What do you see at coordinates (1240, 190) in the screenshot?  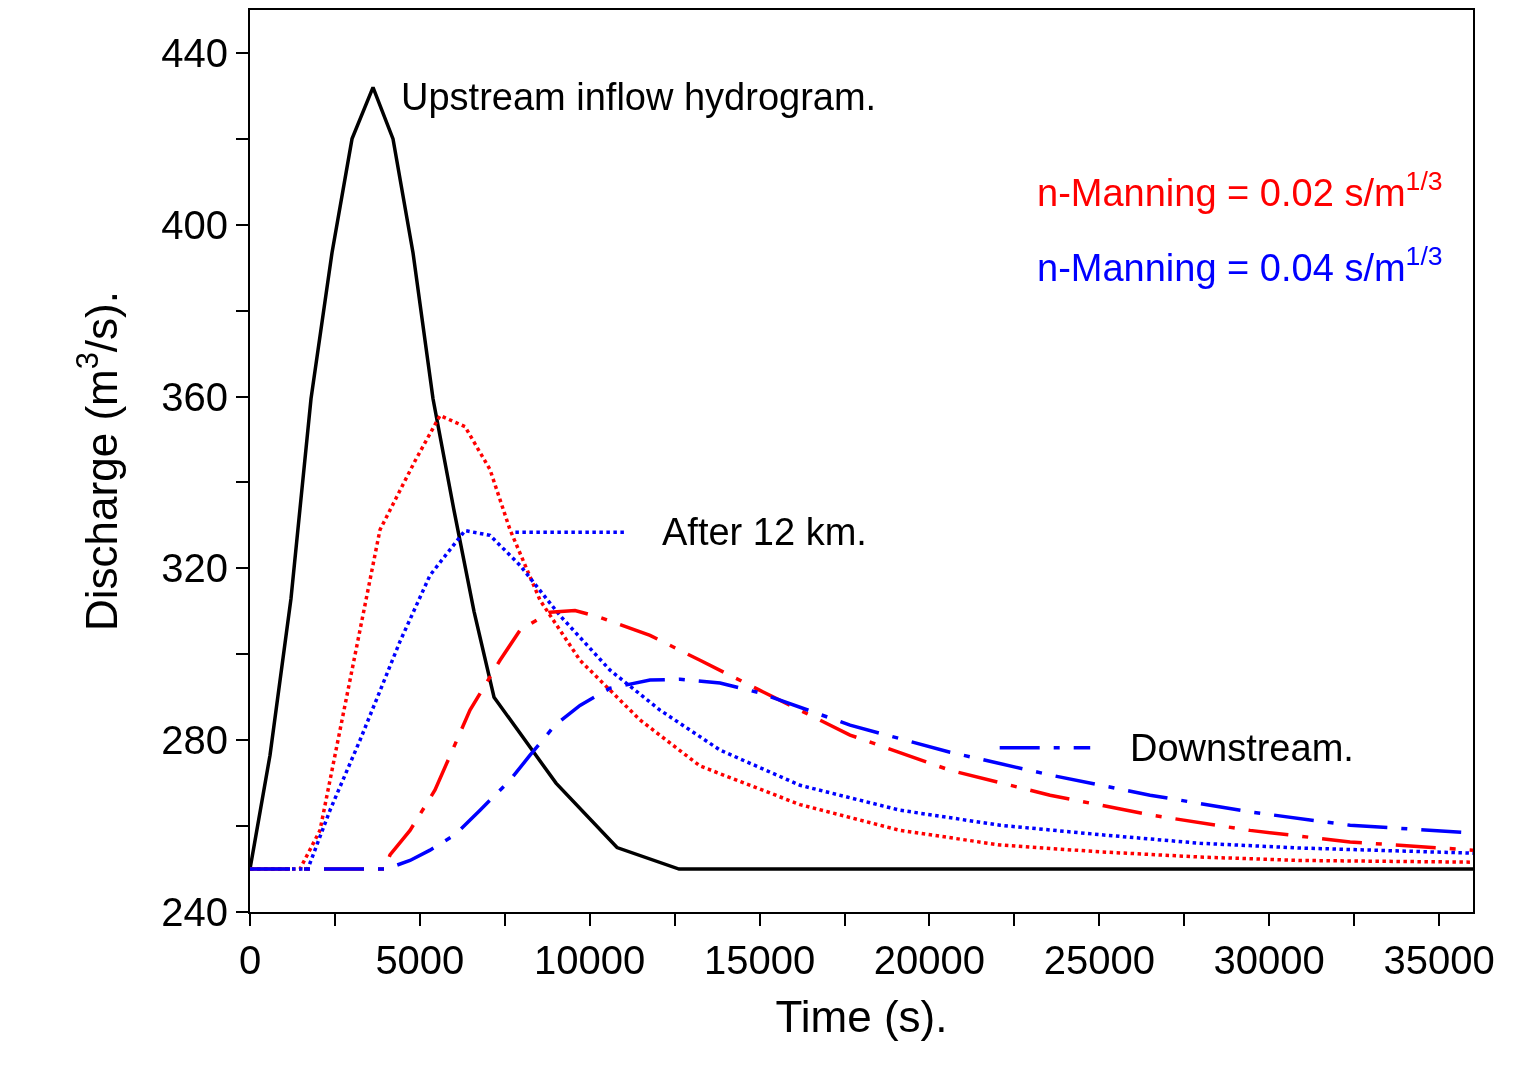 I see `annotation: n-Manning = 0.02 s/m$^{1/3}$` at bounding box center [1240, 190].